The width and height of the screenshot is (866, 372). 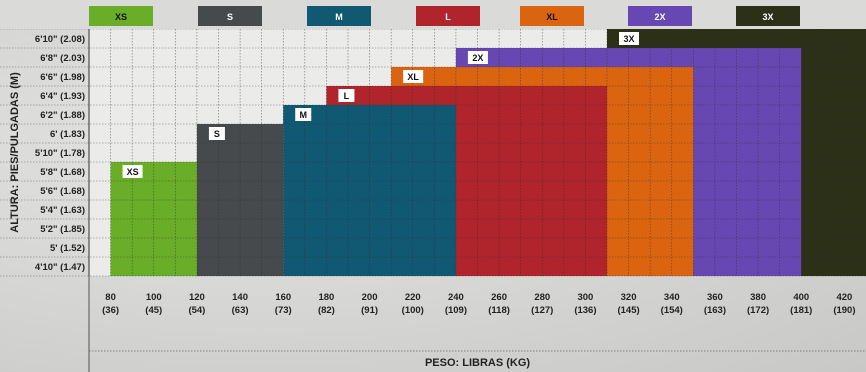 I want to click on legend-label: L, so click(x=448, y=17).